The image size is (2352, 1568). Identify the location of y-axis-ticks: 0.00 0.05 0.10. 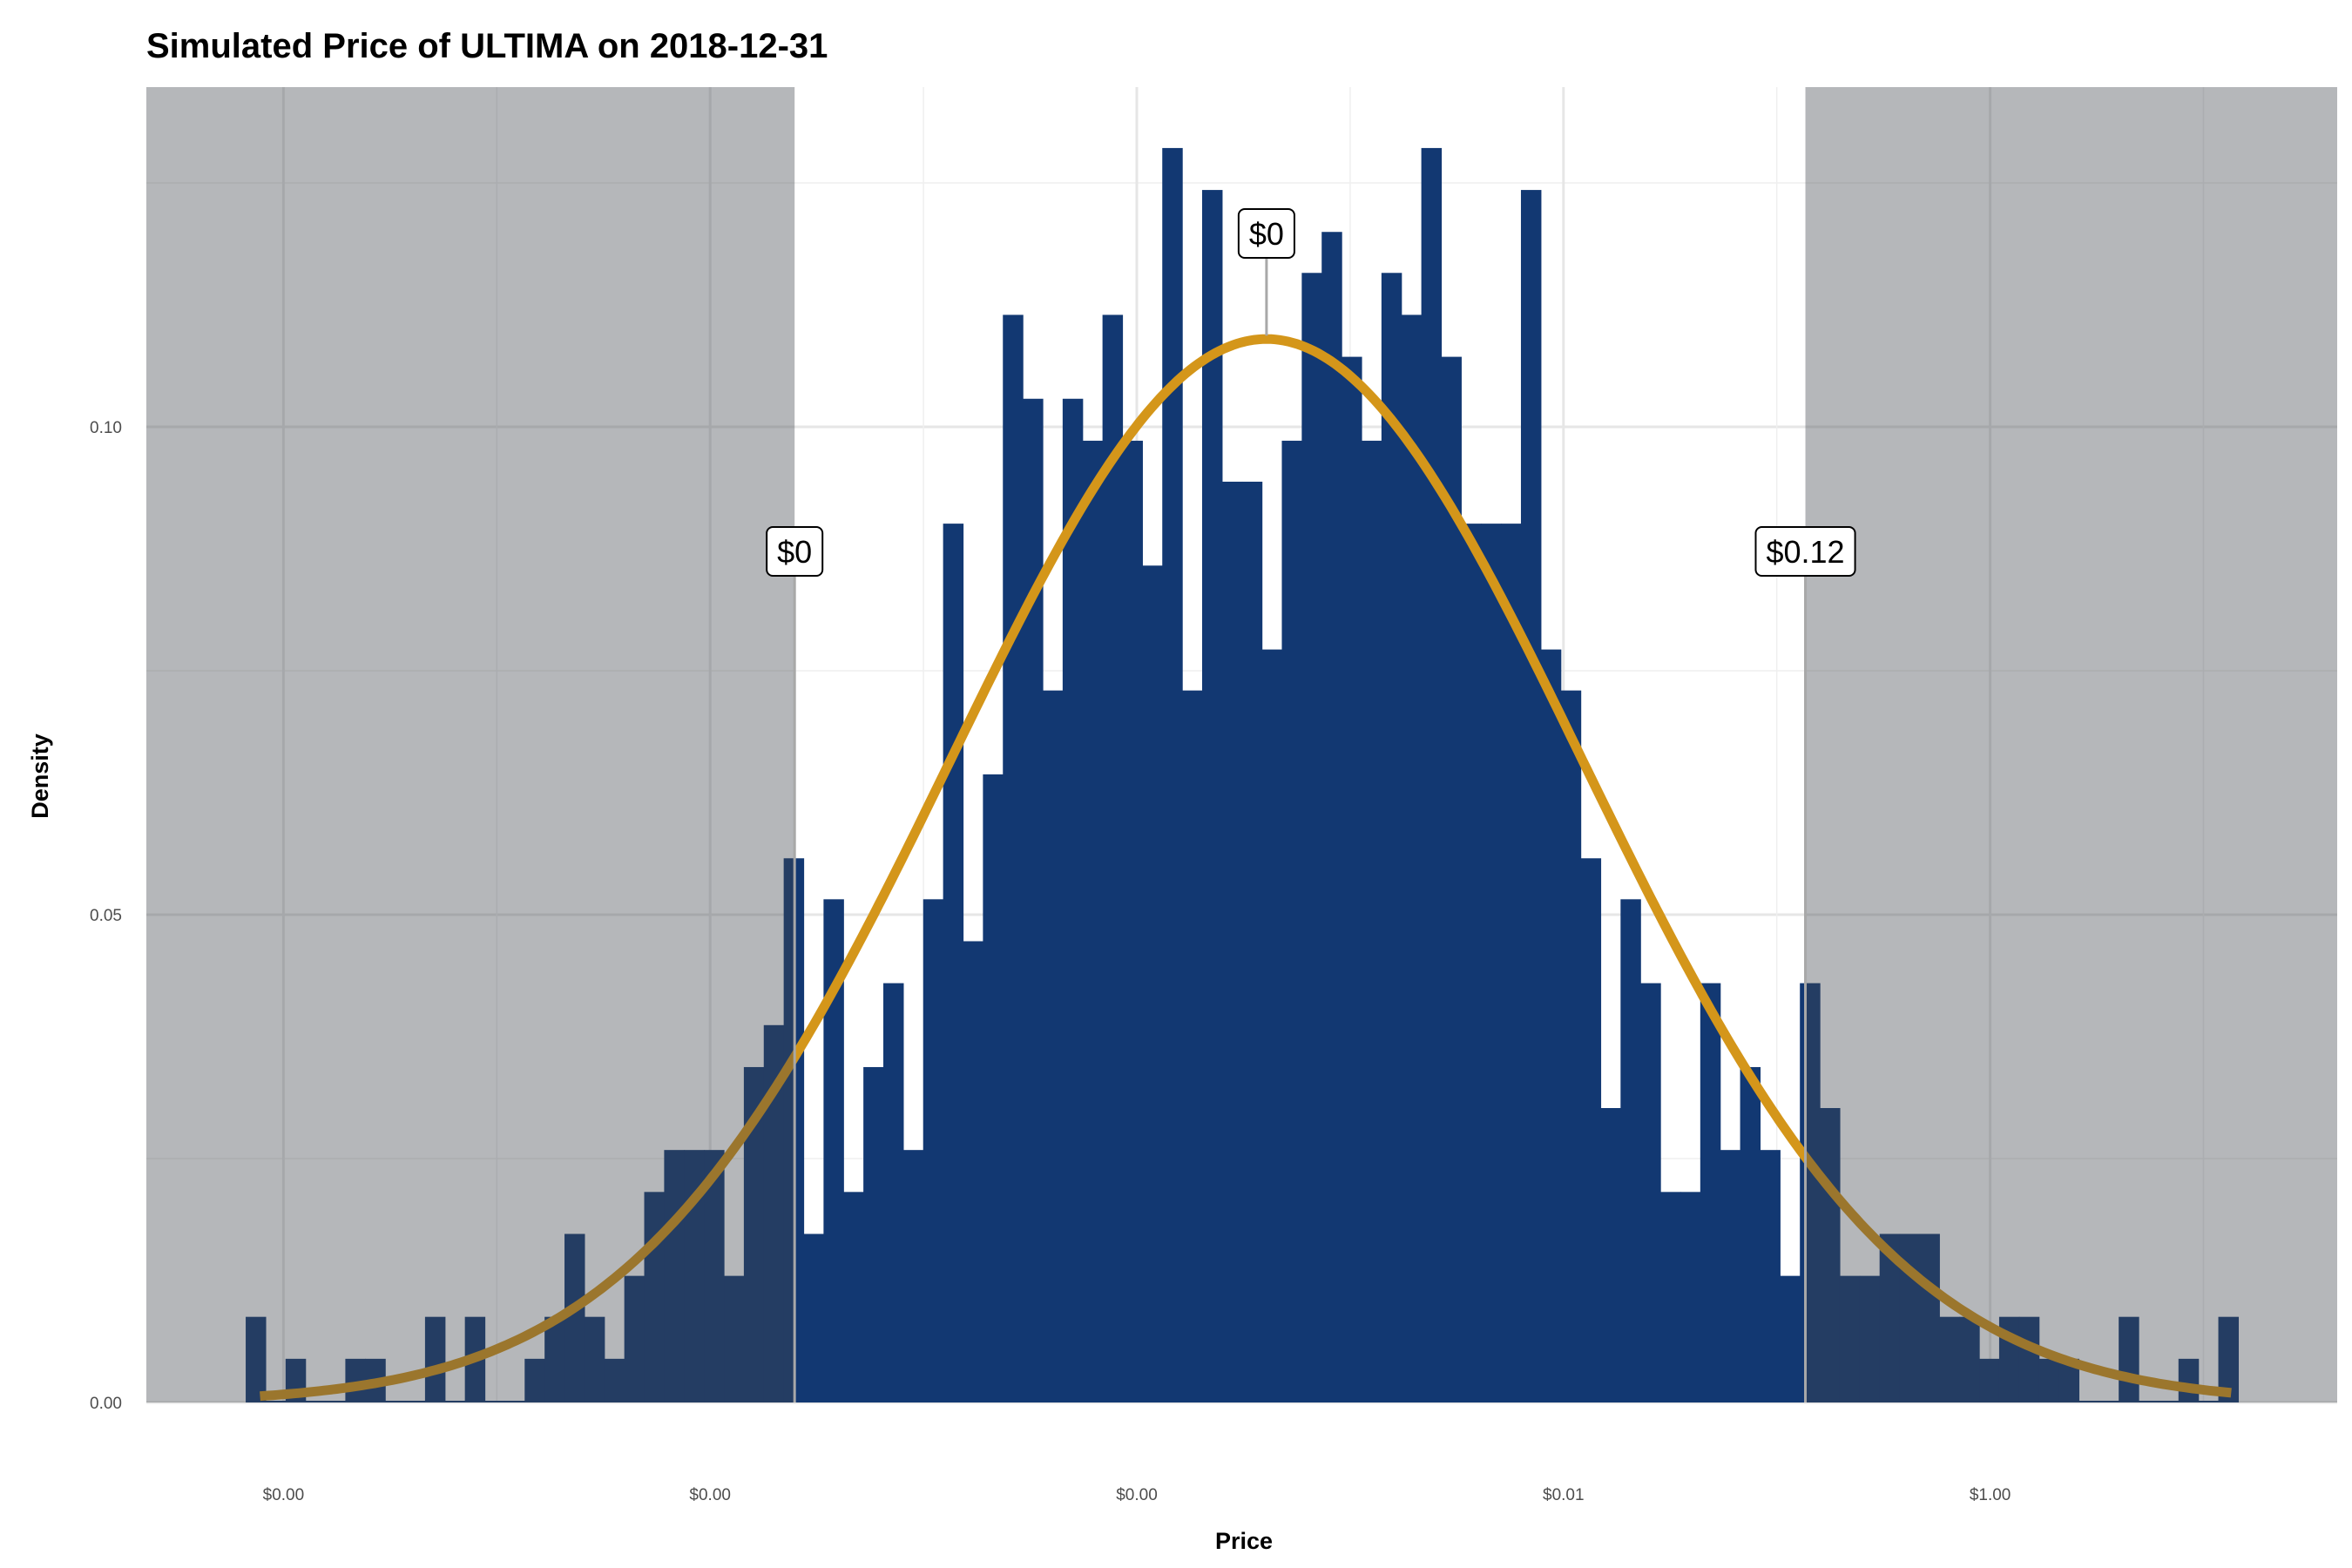
(106, 916).